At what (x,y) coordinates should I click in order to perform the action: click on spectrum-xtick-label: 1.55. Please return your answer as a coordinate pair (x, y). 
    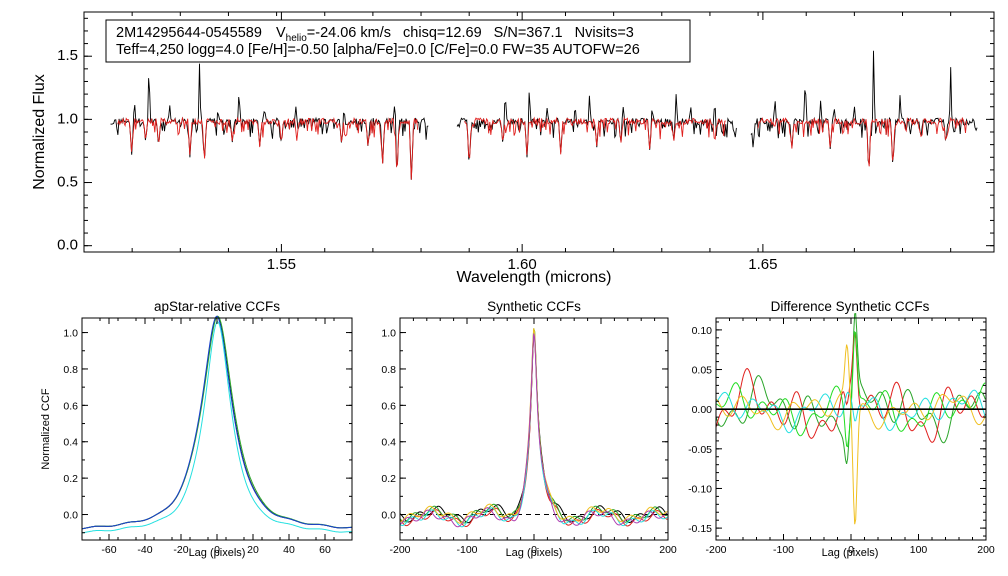
    Looking at the image, I should click on (281, 264).